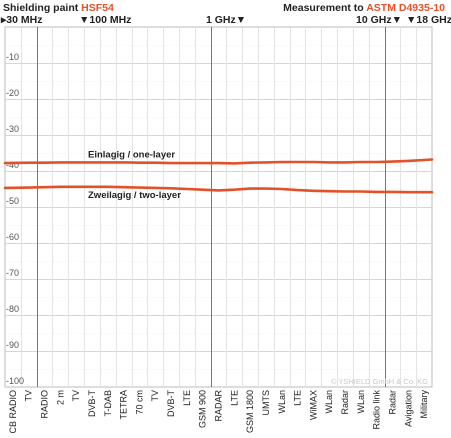 The width and height of the screenshot is (451, 438). What do you see at coordinates (42, 8) in the screenshot?
I see `title-prefix: Shielding paint` at bounding box center [42, 8].